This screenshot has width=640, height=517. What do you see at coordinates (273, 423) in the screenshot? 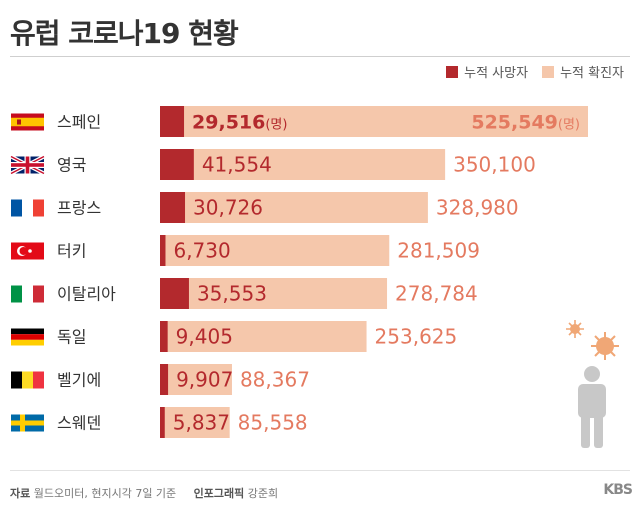
I see `cases-value-label: 85,558` at bounding box center [273, 423].